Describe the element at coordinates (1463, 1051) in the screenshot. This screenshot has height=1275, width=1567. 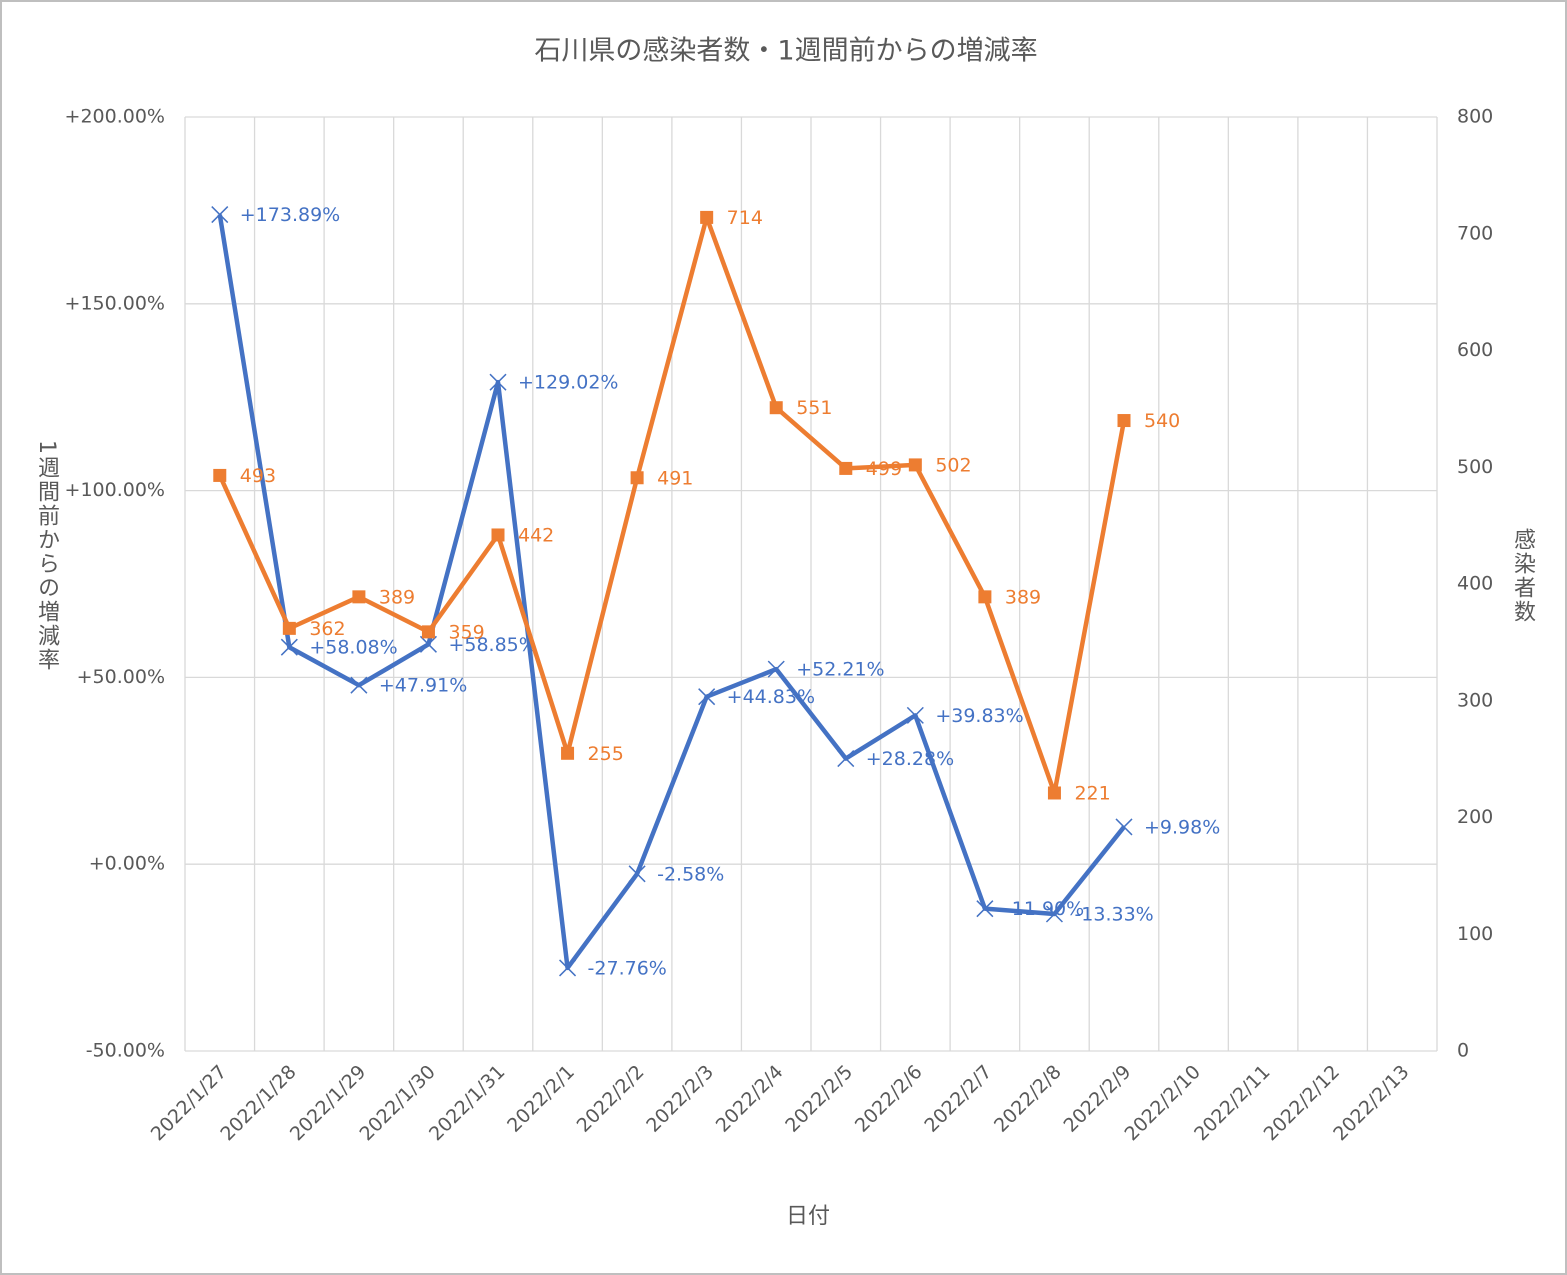
I see `y2-tick-label: 0` at that location.